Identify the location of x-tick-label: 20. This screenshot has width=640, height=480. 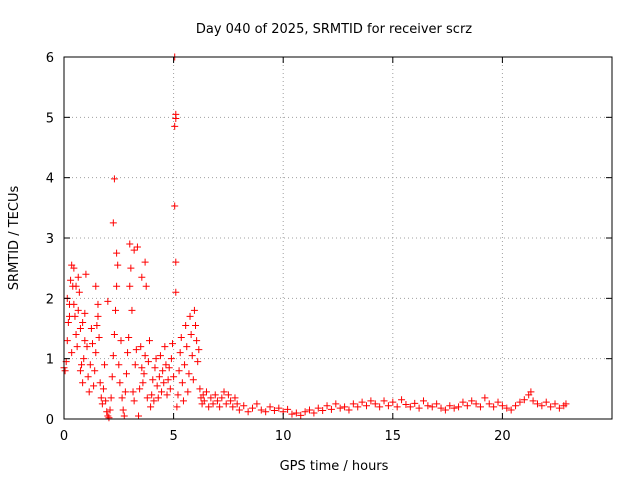
(502, 436).